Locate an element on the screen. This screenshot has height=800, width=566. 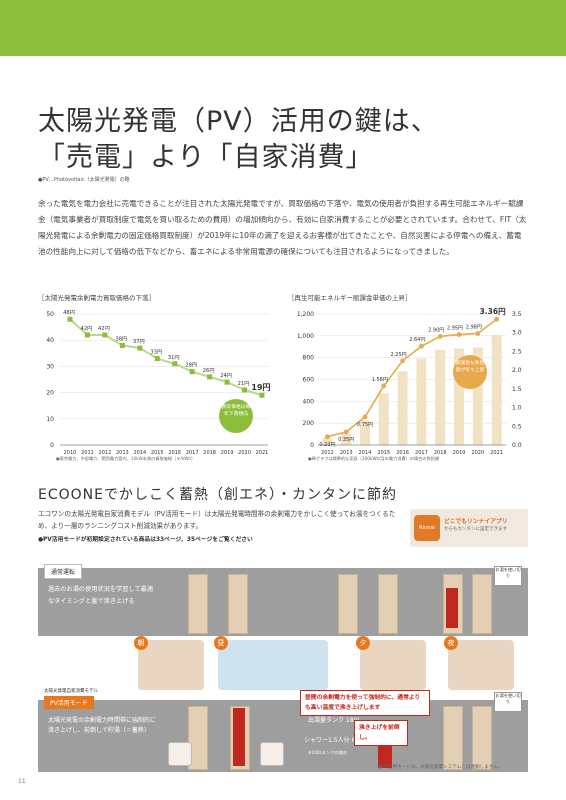
chart2-ytick-right: 0.0 is located at coordinates (517, 445).